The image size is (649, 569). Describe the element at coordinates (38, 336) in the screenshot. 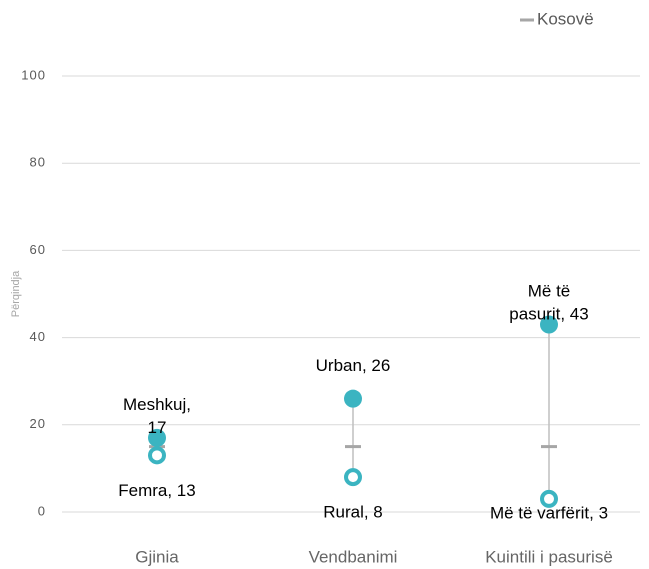

I see `y-tick-label: 40` at that location.